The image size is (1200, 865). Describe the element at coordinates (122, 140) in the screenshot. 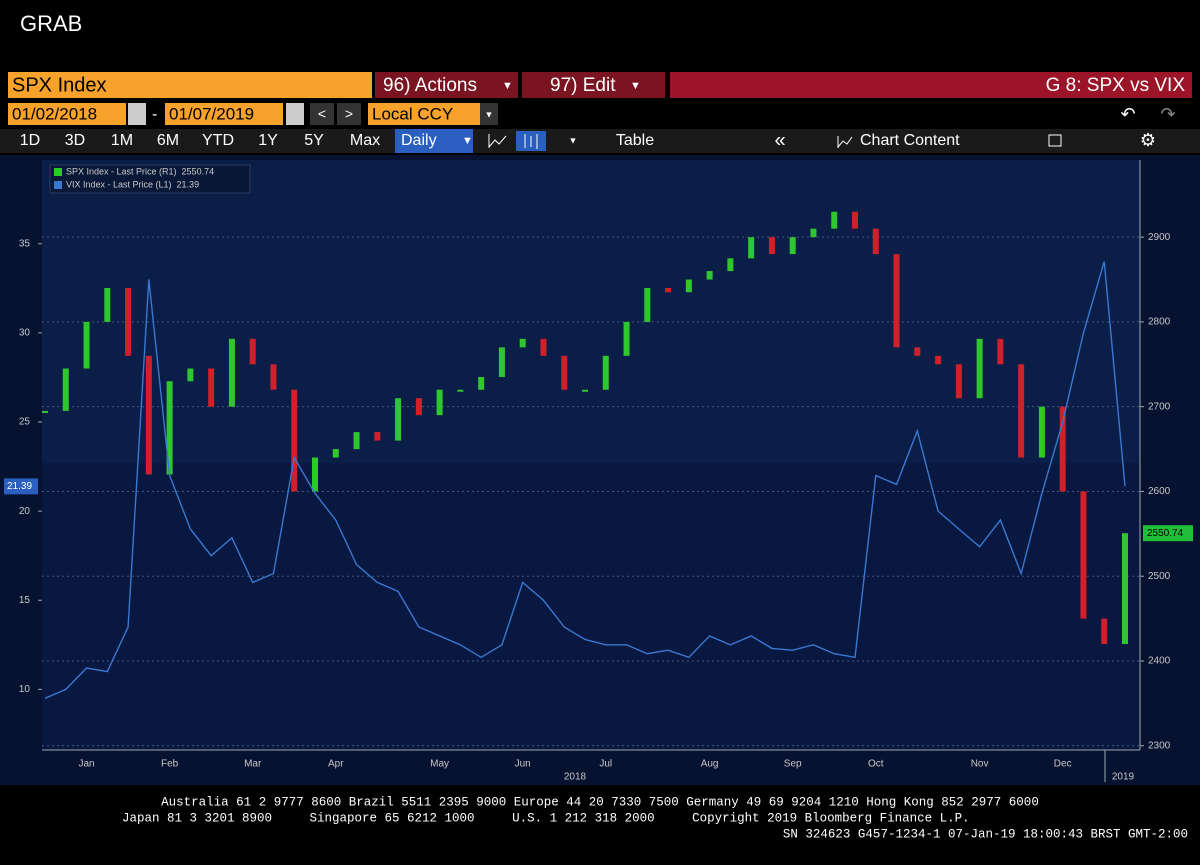

I see `period-button: 1M` at that location.